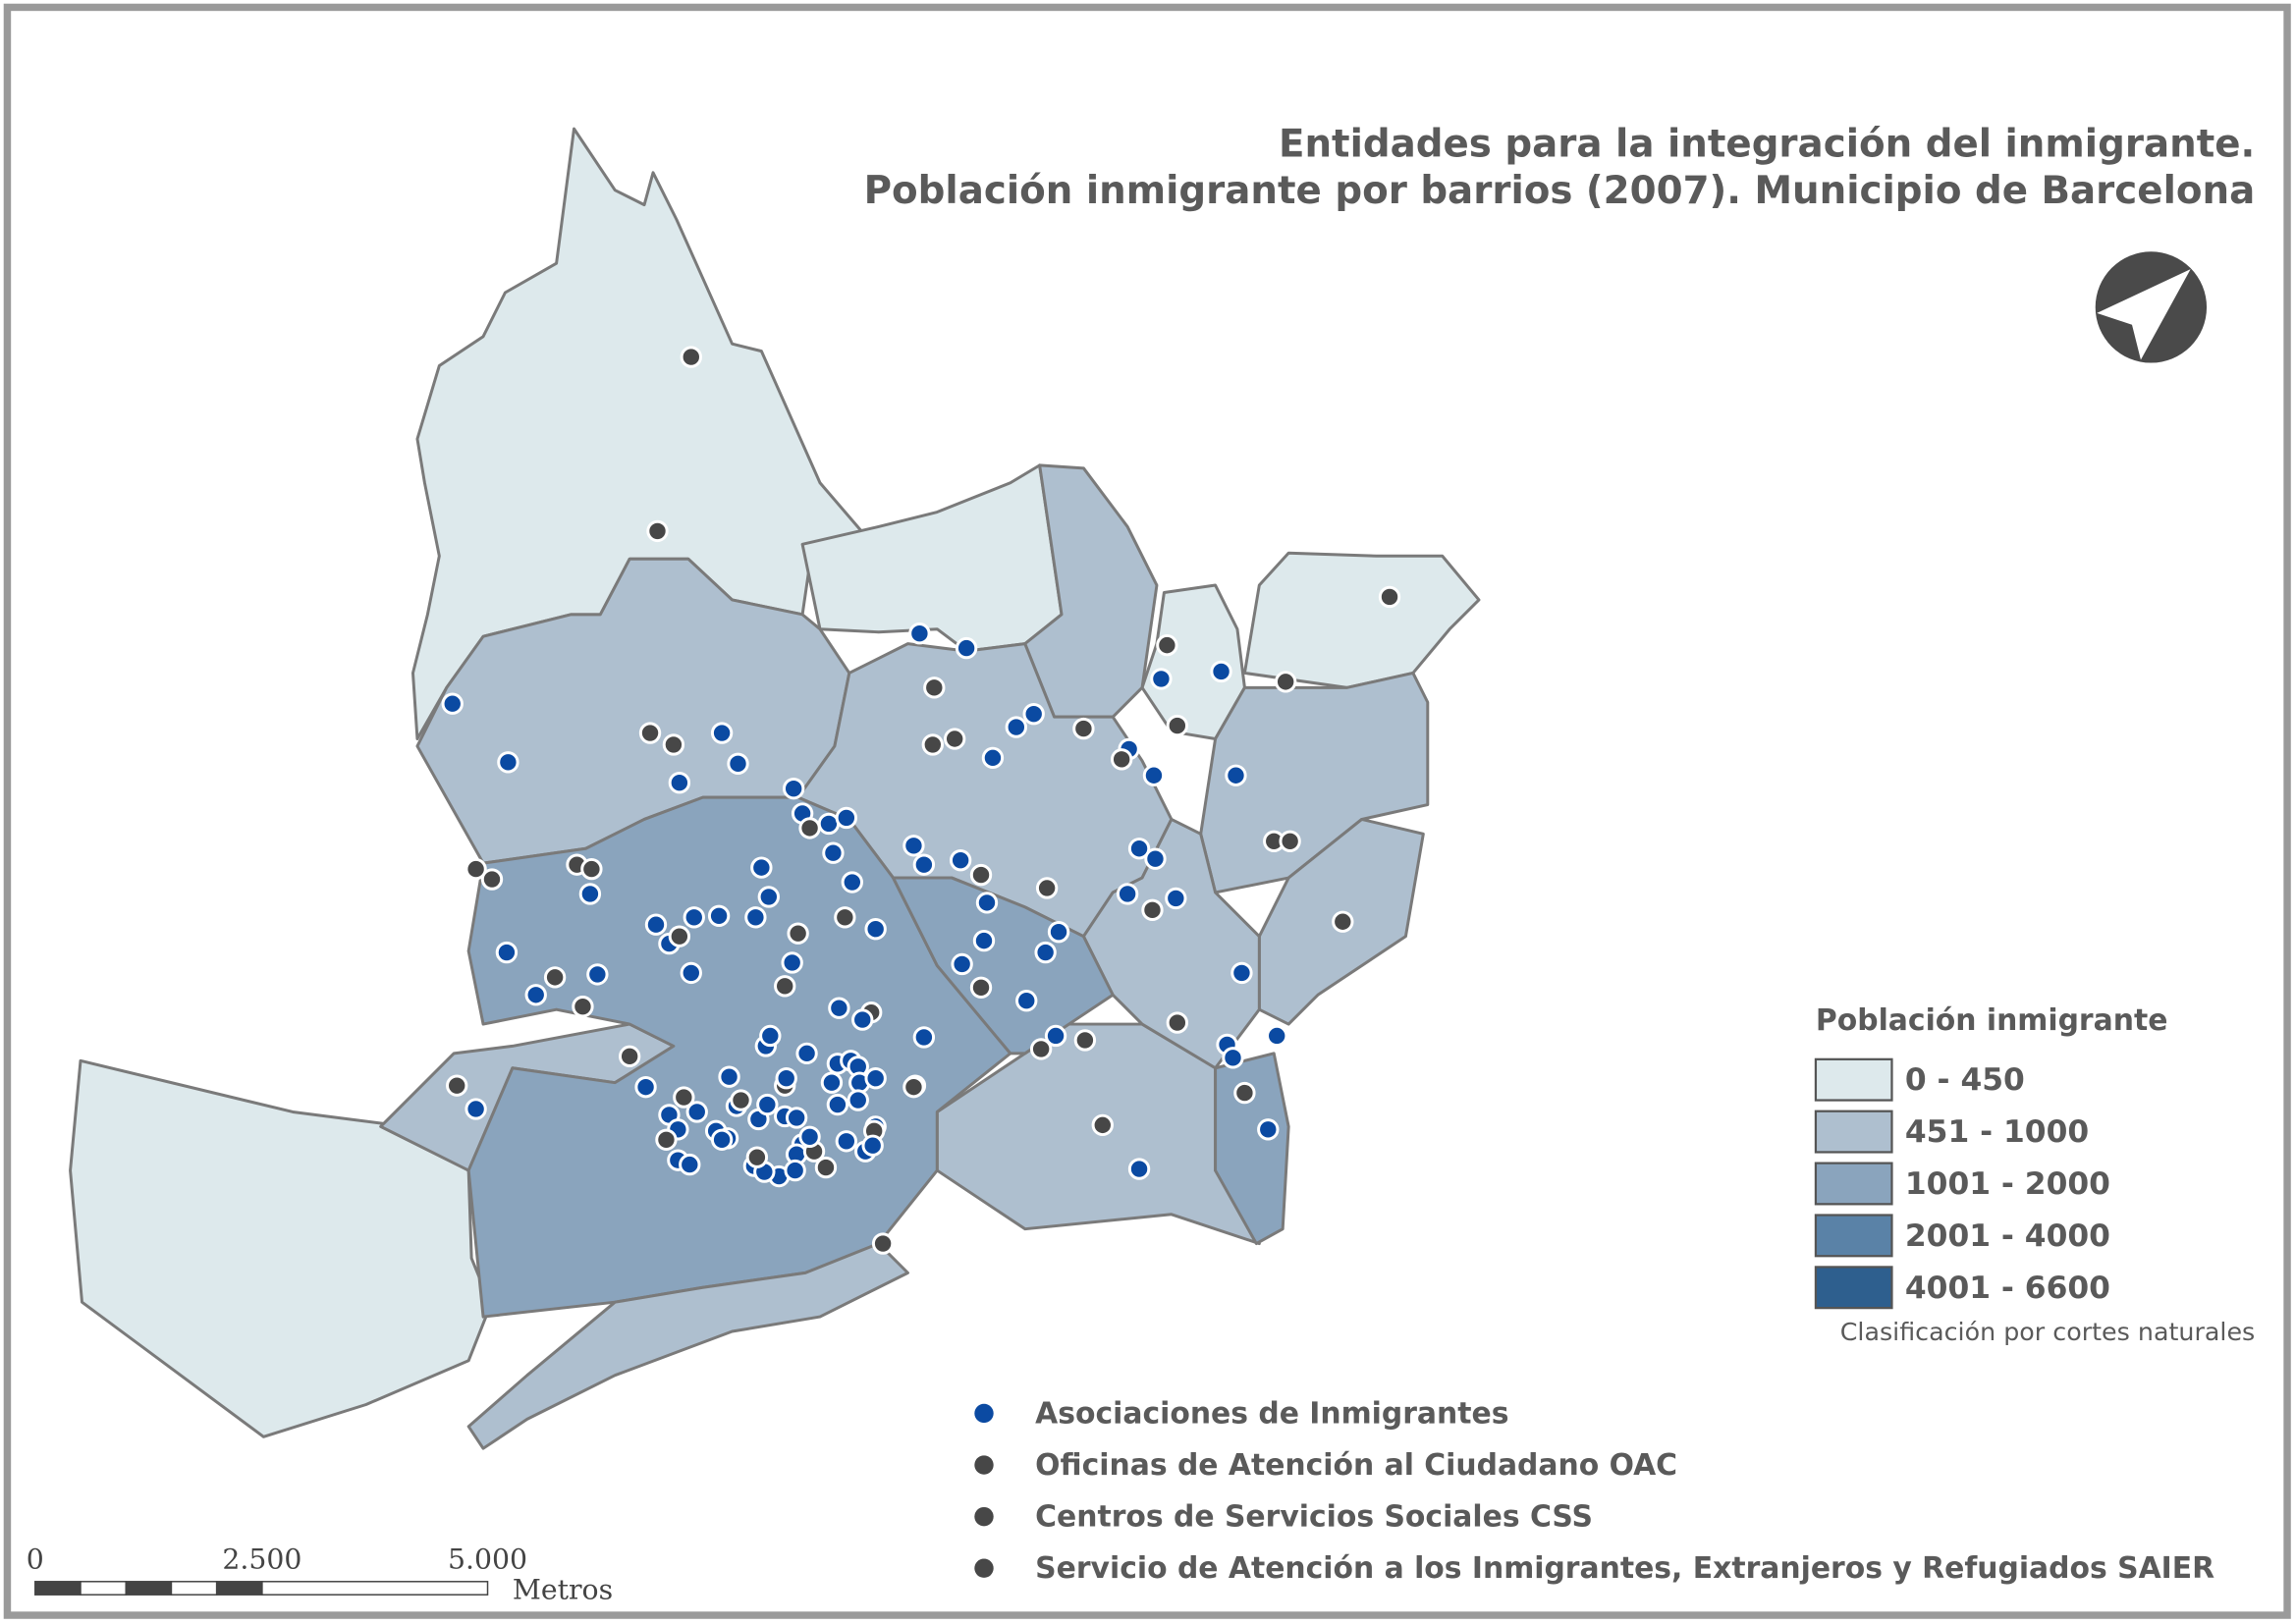 The height and width of the screenshot is (1624, 2296). Describe the element at coordinates (487, 1559) in the screenshot. I see `scale-label: 5.000` at that location.